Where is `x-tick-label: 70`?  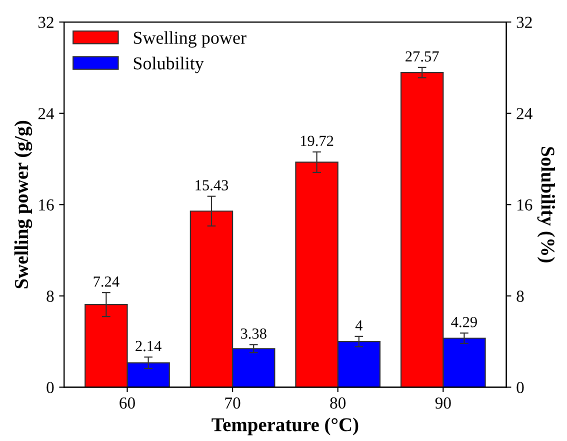 x-tick-label: 70 is located at coordinates (232, 403).